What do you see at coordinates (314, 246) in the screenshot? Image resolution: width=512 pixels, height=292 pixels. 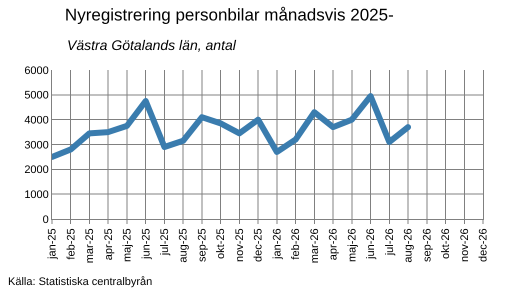 I see `x-tick-label: mar-26` at bounding box center [314, 246].